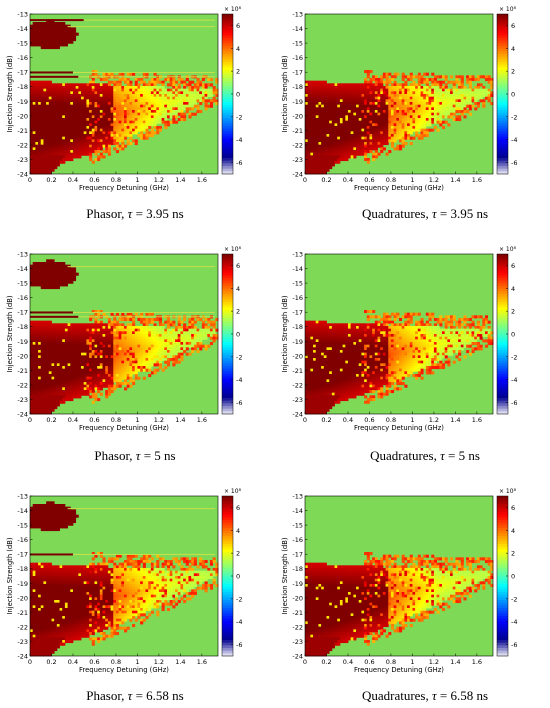  What do you see at coordinates (297, 29) in the screenshot?
I see `y-tick-label: -14` at bounding box center [297, 29].